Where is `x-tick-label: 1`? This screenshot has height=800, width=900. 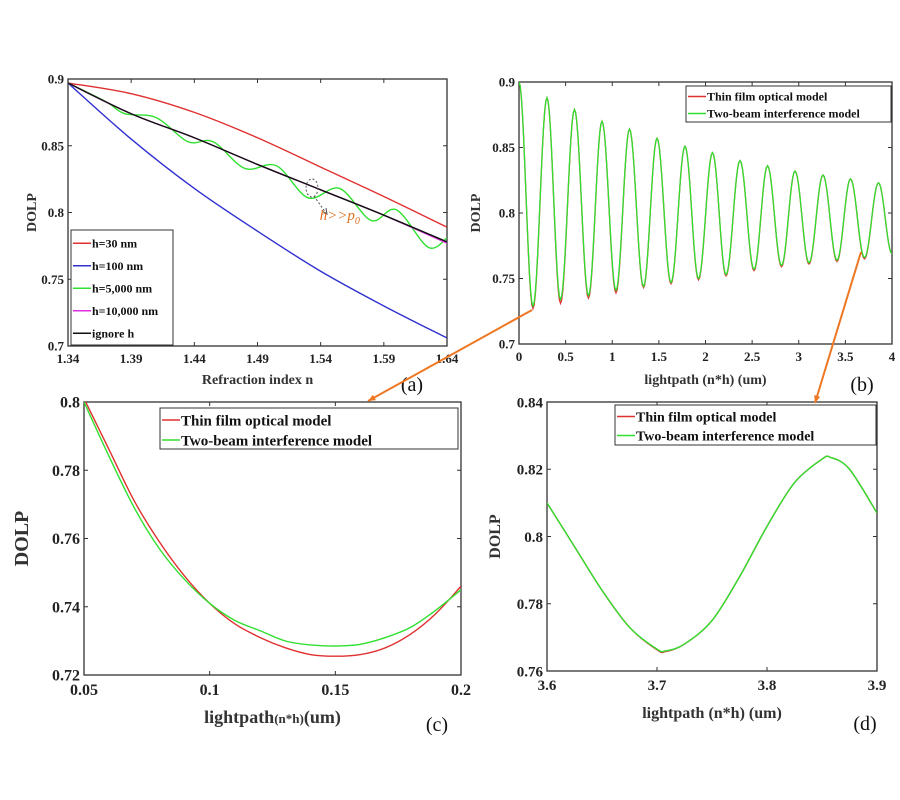
x-tick-label: 1 is located at coordinates (612, 356).